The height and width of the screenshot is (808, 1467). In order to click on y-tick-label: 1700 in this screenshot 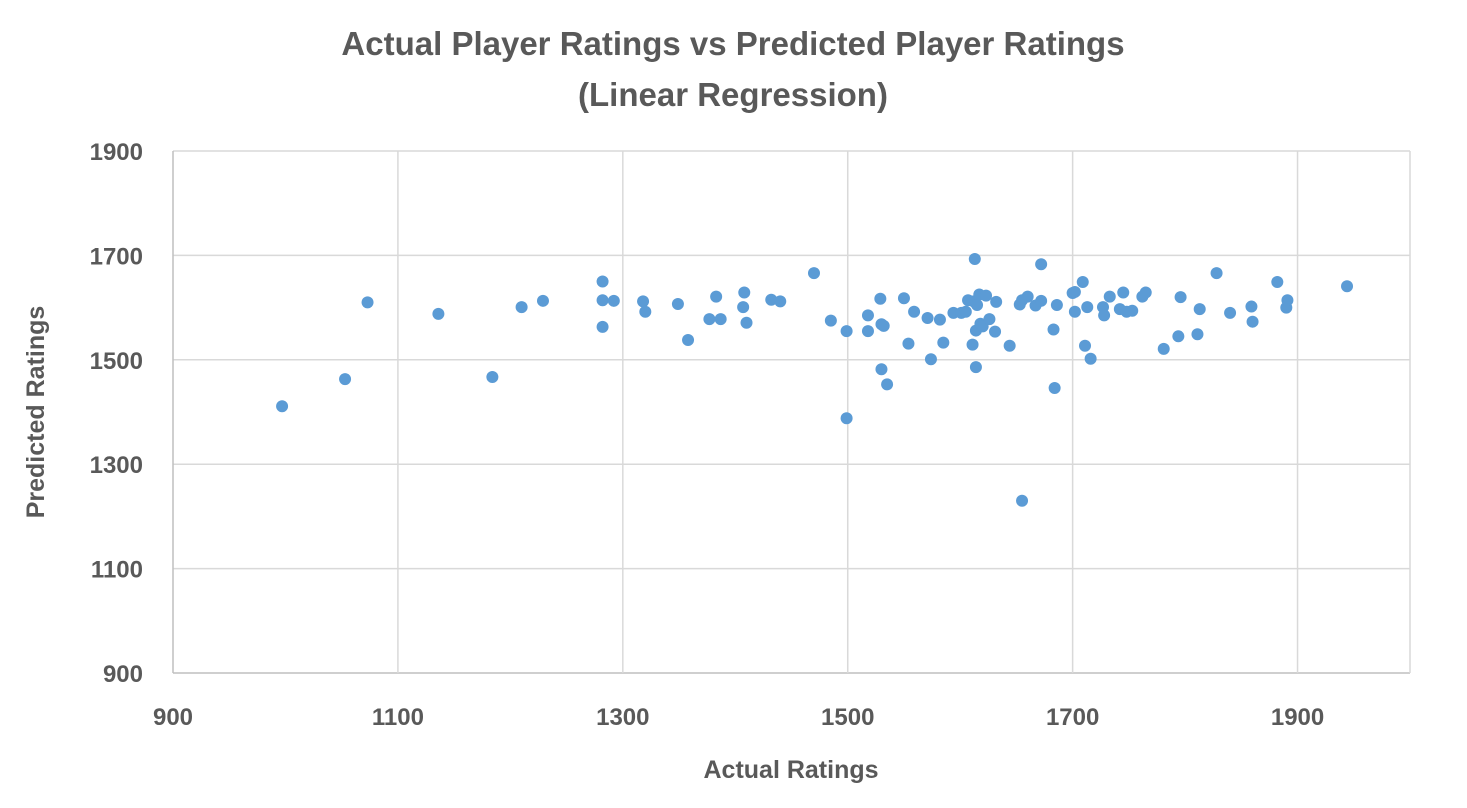, I will do `click(116, 256)`.